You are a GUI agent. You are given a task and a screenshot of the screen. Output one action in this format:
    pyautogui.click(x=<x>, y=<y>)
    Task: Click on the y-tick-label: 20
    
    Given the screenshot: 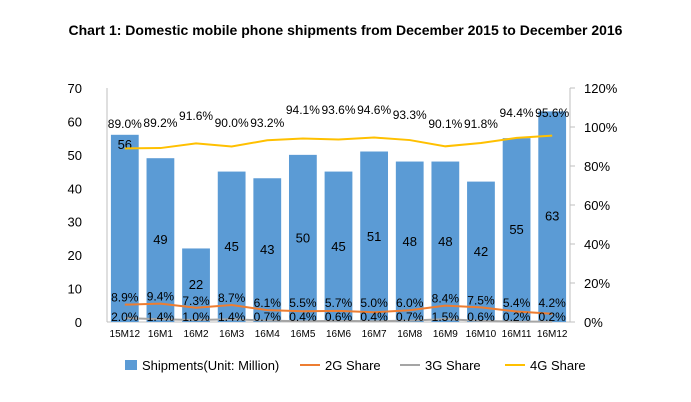 What is the action you would take?
    pyautogui.click(x=75, y=255)
    